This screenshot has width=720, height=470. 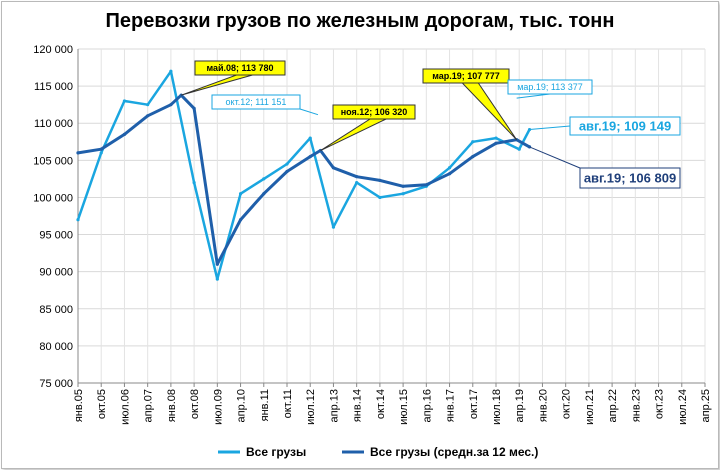 I want to click on y-tick-label: 120 000, so click(x=53, y=50).